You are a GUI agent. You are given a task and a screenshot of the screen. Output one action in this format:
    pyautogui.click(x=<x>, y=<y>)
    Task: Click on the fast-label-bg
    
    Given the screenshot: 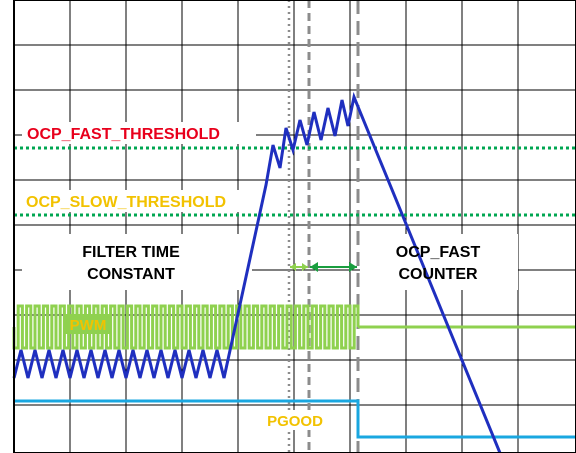 What is the action you would take?
    pyautogui.click(x=139, y=133)
    